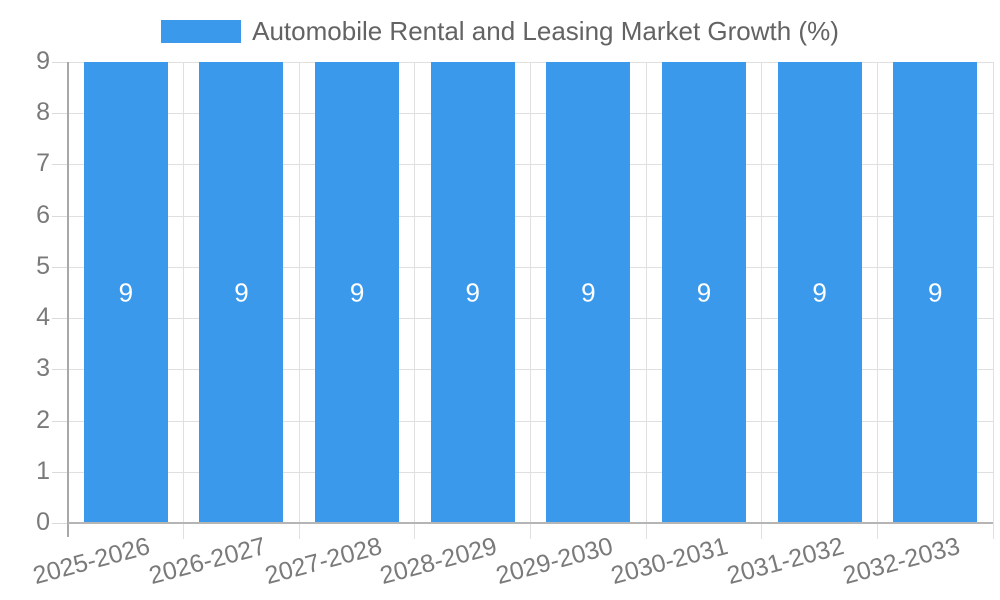 The image size is (1000, 600). What do you see at coordinates (43, 214) in the screenshot?
I see `y-tick-label: 6` at bounding box center [43, 214].